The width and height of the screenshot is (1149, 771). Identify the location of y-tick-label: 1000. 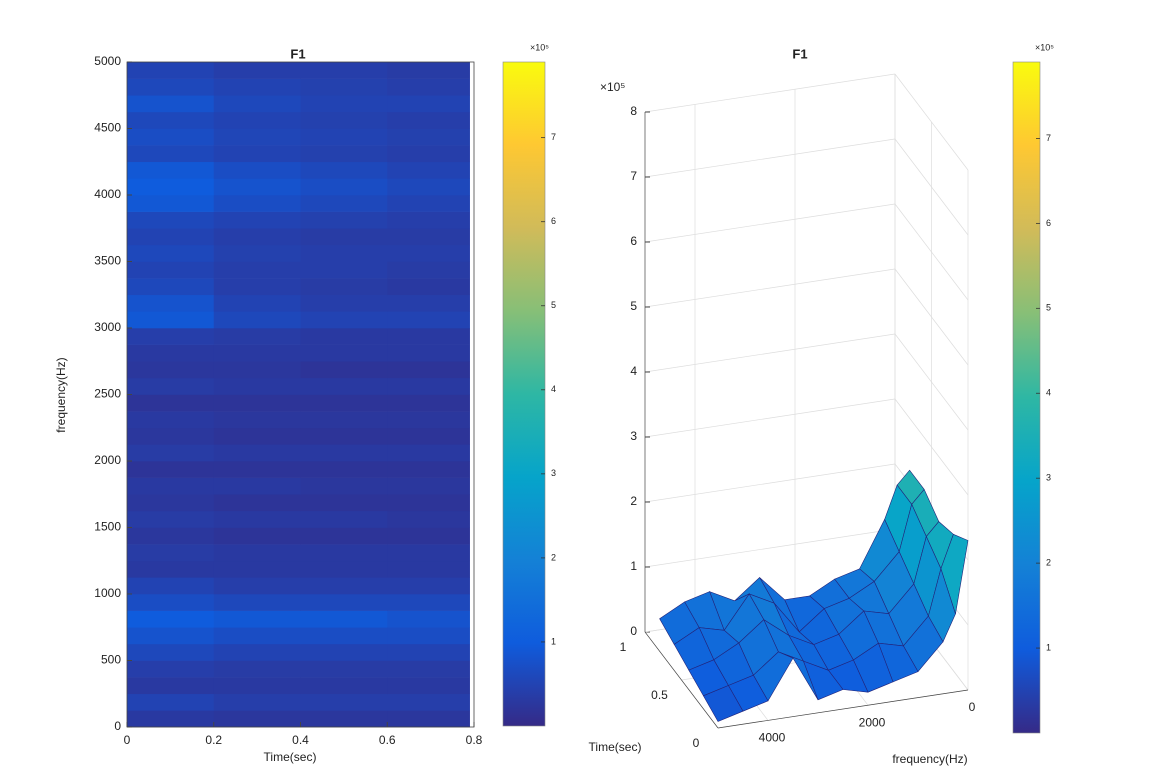
(107, 593).